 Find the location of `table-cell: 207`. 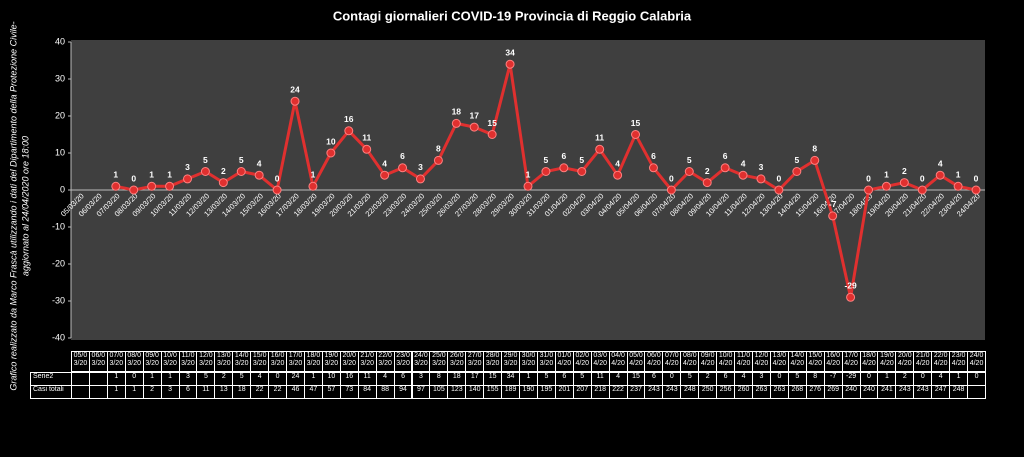

table-cell: 207 is located at coordinates (582, 392).